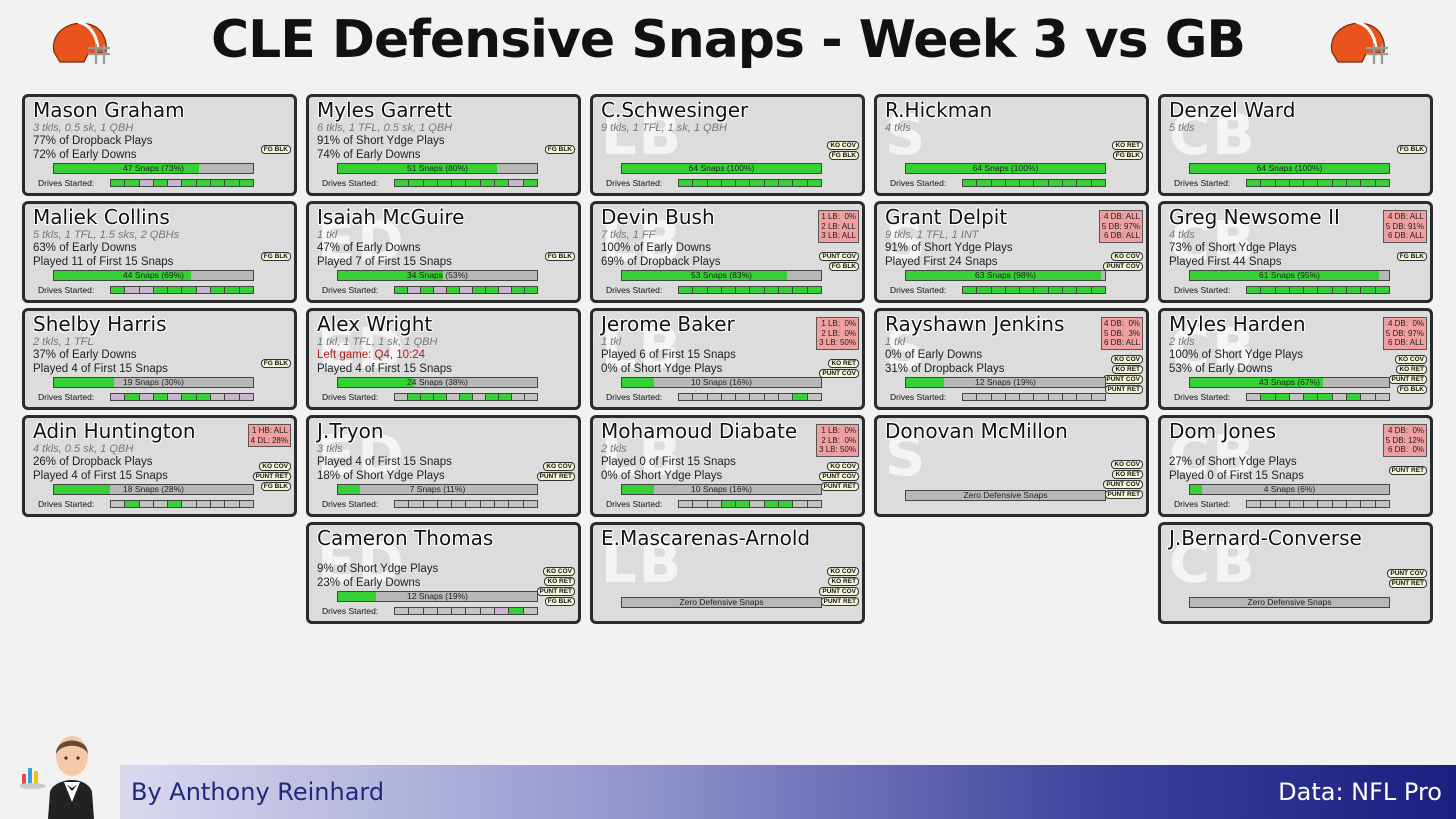 Image resolution: width=1456 pixels, height=819 pixels. I want to click on snap-bar: 64 Snaps (100%), so click(1289, 168).